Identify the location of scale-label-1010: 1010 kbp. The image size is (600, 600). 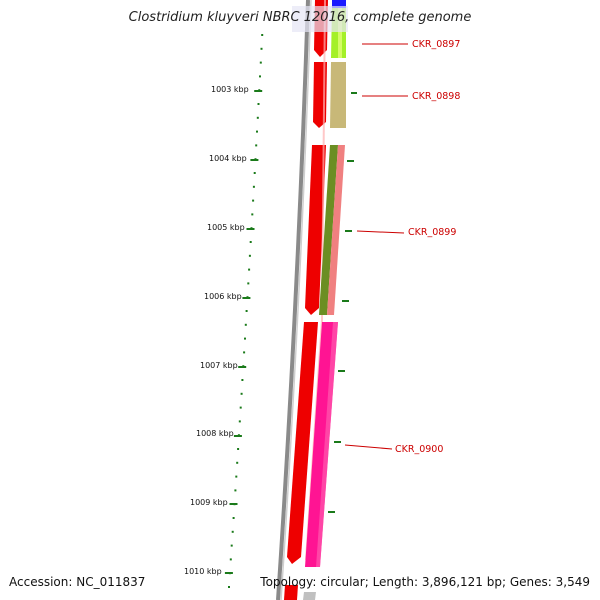
(203, 571).